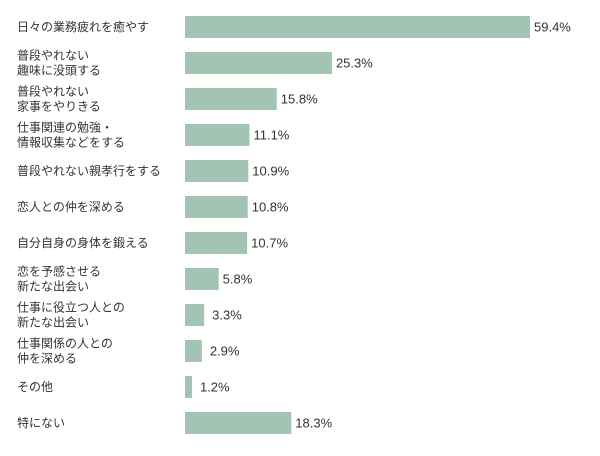  I want to click on category-label-line: 日々の業務疲れを癒やす, so click(83, 26).